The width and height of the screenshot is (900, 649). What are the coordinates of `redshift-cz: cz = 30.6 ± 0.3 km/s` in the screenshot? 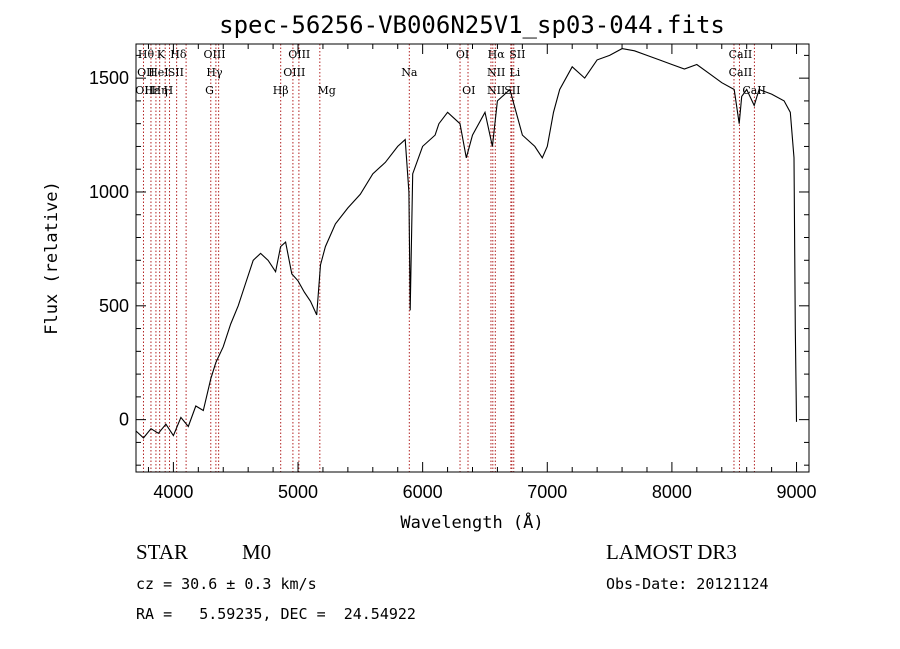 It's located at (226, 584).